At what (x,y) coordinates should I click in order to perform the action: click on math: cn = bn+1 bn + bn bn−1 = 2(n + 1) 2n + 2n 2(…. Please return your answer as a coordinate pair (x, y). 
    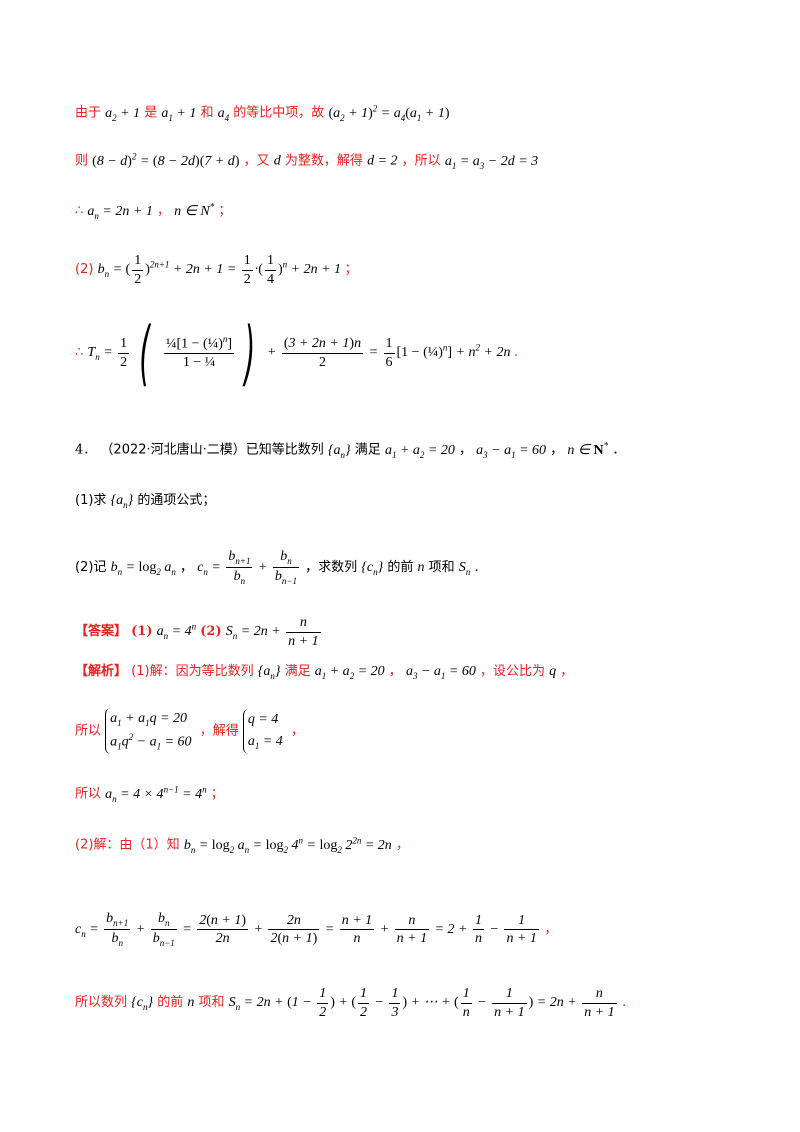
    Looking at the image, I should click on (307, 929).